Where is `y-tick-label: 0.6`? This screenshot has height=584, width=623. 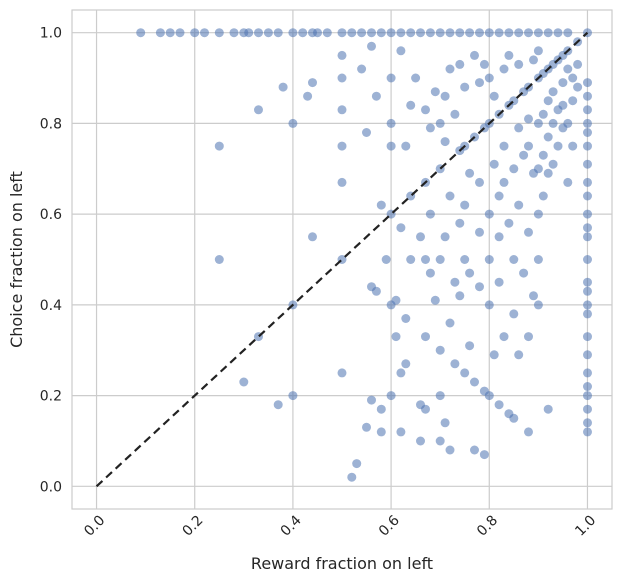
y-tick-label: 0.6 is located at coordinates (51, 215).